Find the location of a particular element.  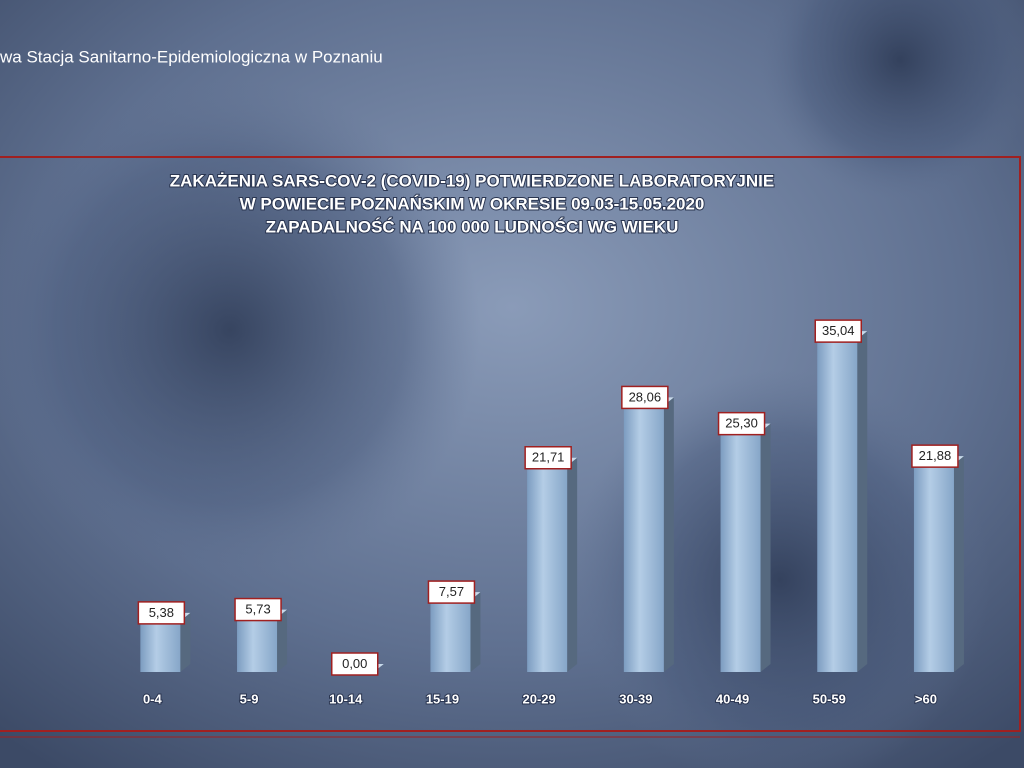

x-tick-label: 20-29 is located at coordinates (539, 698).